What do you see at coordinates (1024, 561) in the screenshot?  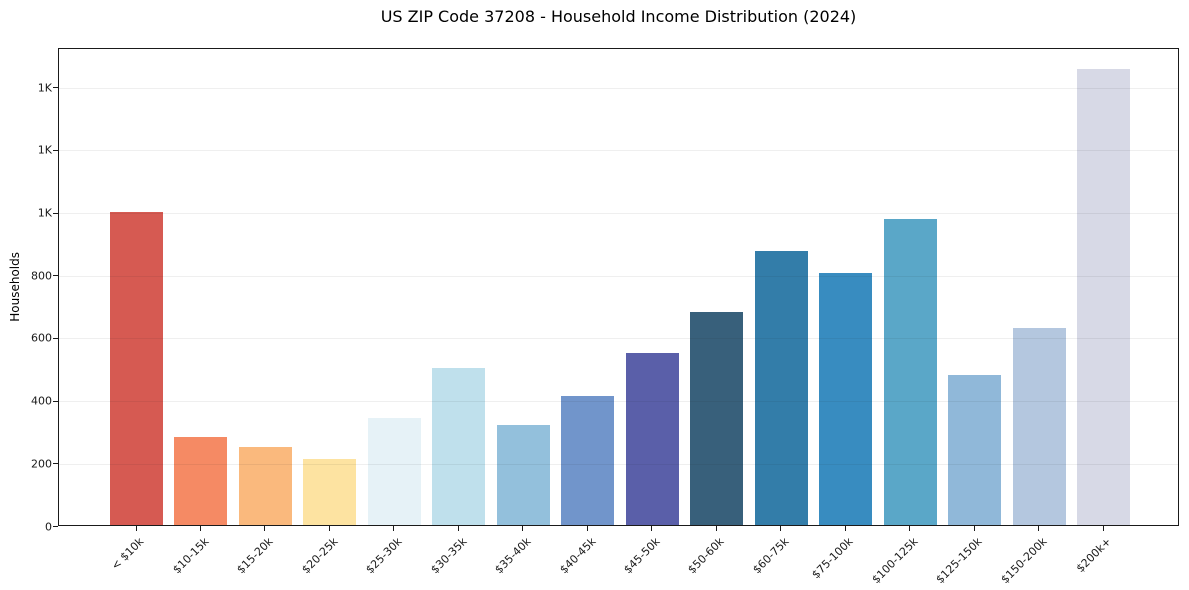 I see `x-tick-label: $150-200k` at bounding box center [1024, 561].